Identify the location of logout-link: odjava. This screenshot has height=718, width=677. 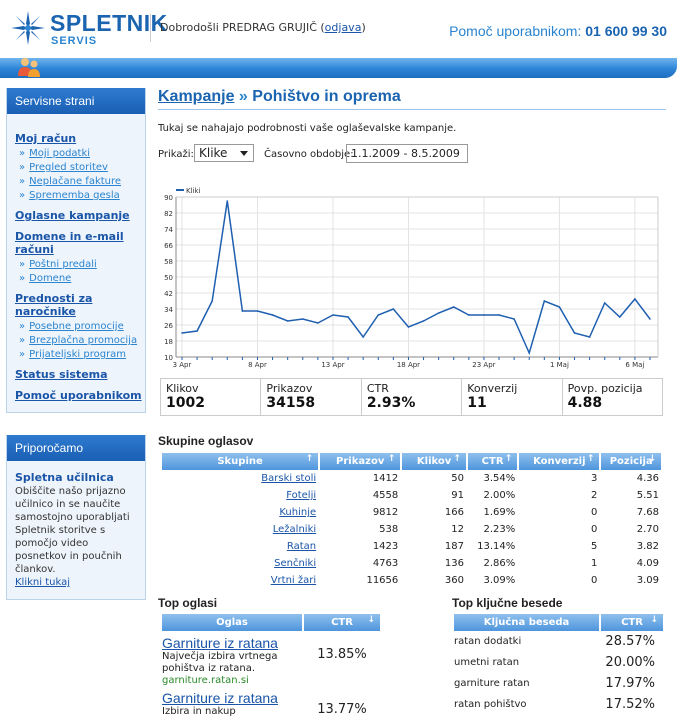
(343, 27).